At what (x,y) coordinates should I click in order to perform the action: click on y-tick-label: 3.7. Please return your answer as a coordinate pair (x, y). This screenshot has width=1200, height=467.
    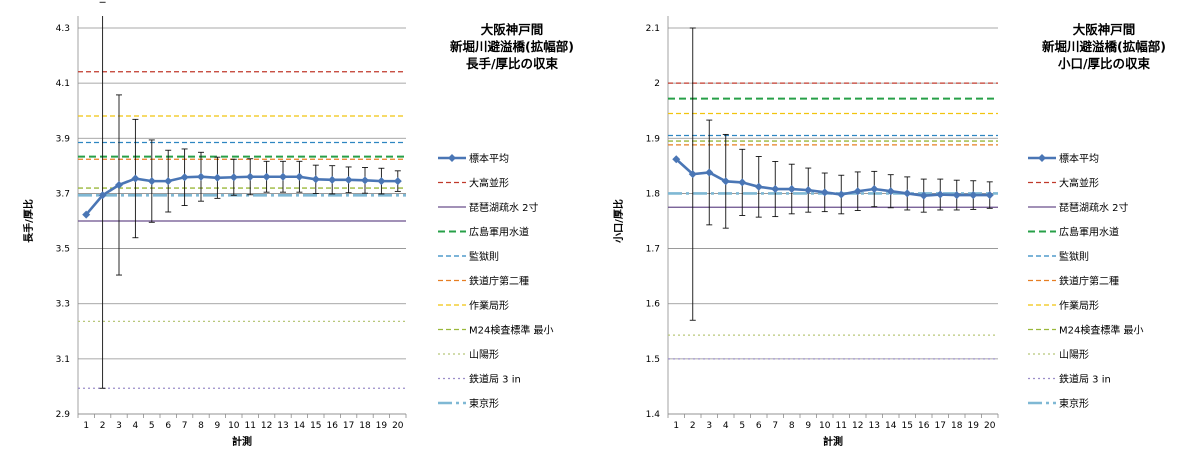
    Looking at the image, I should click on (63, 194).